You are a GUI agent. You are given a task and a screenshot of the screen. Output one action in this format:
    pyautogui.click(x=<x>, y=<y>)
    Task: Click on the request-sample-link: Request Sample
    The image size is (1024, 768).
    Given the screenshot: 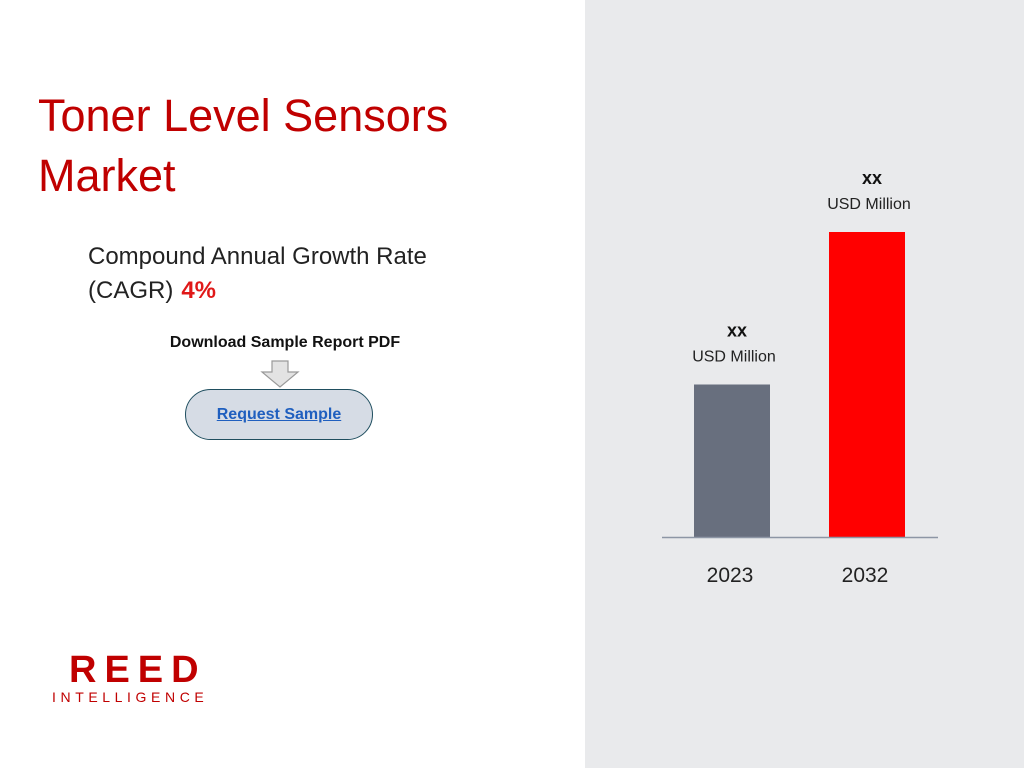 What is the action you would take?
    pyautogui.click(x=279, y=414)
    